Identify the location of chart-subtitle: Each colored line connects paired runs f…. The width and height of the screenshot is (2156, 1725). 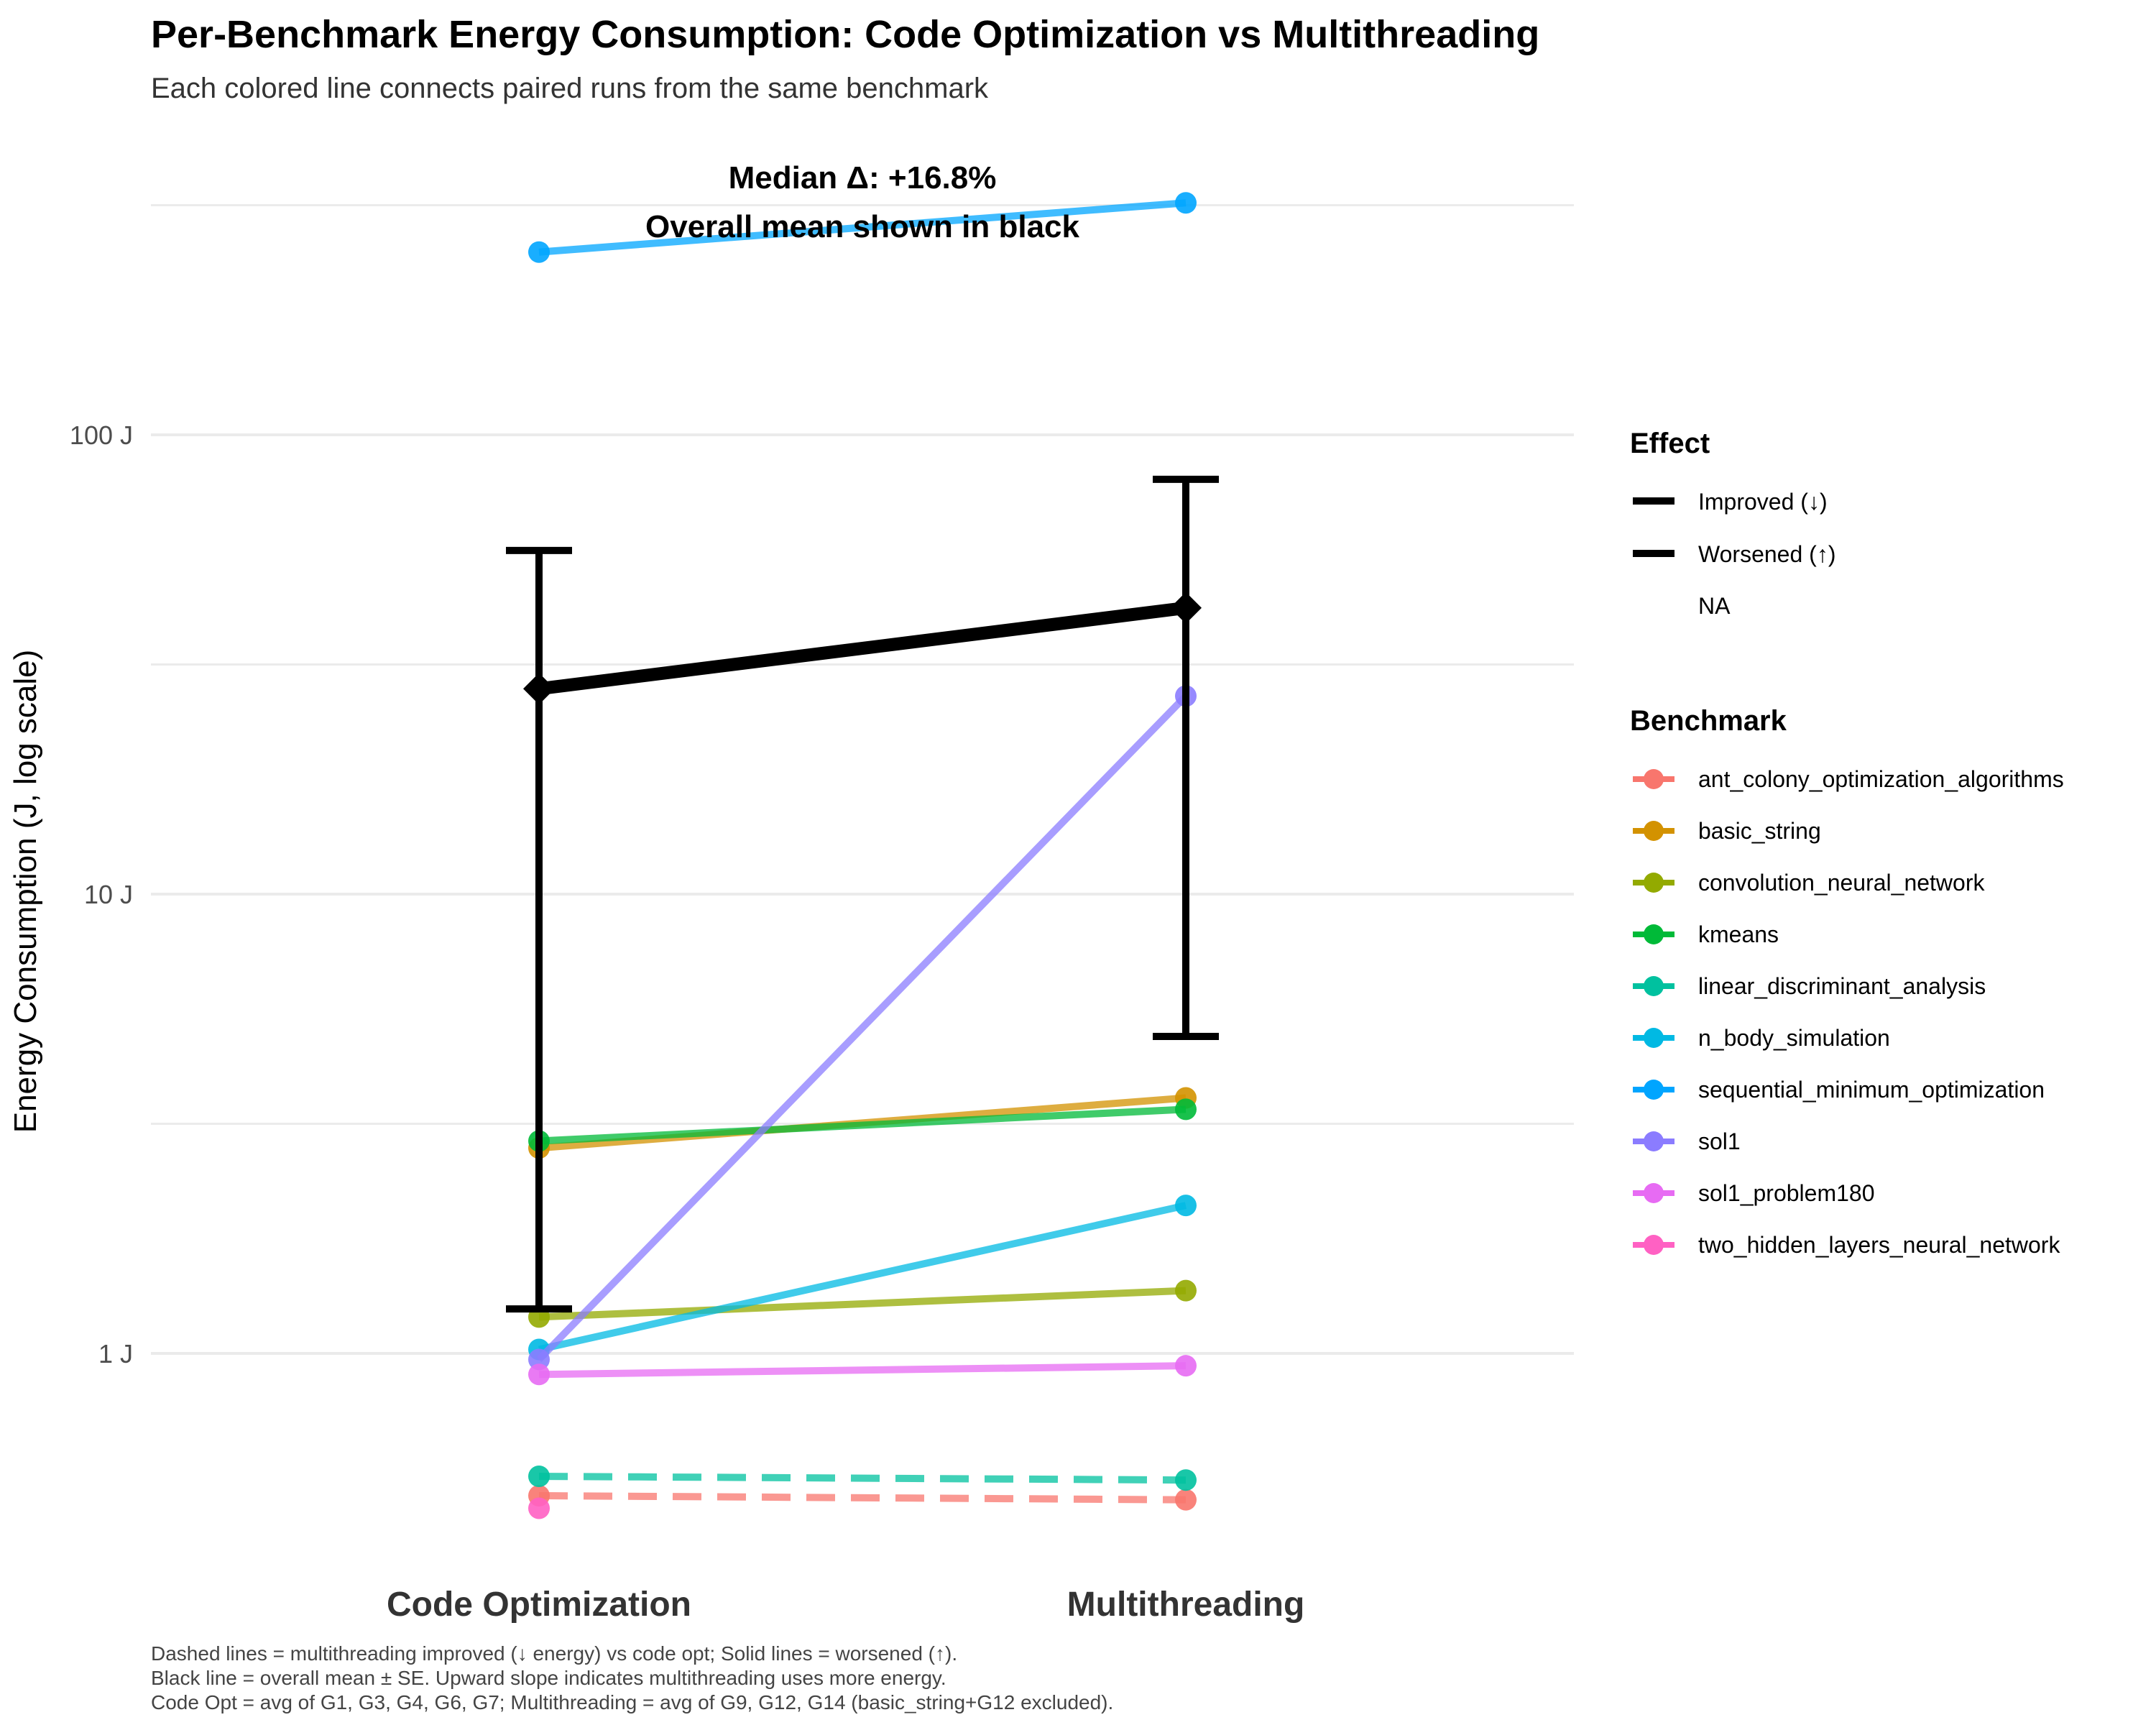
(570, 88).